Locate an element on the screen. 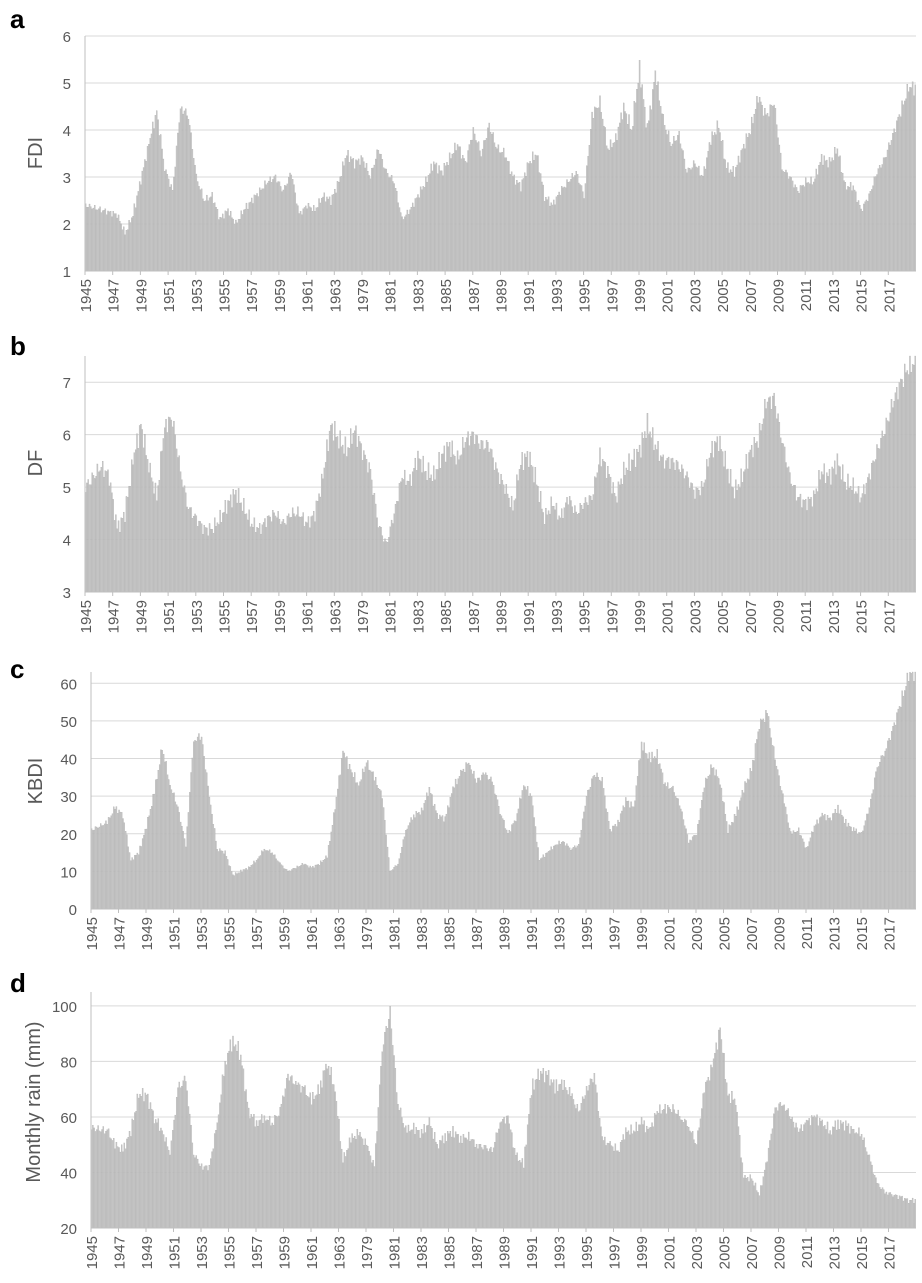  y-tick-label: 50 is located at coordinates (68, 722).